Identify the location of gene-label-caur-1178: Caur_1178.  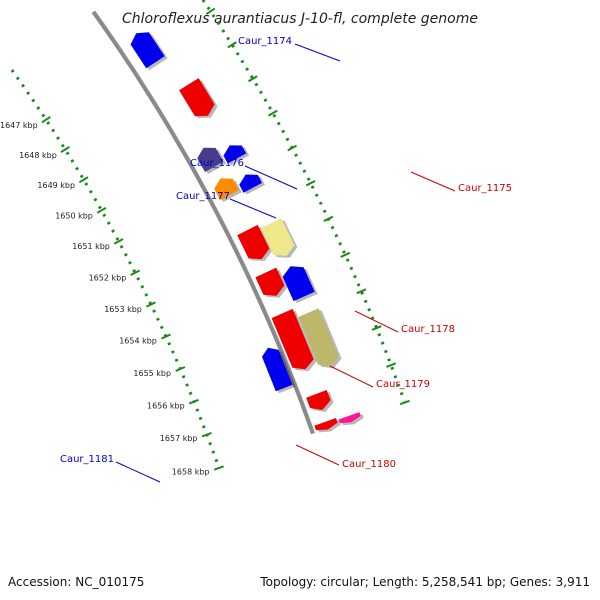
(428, 329).